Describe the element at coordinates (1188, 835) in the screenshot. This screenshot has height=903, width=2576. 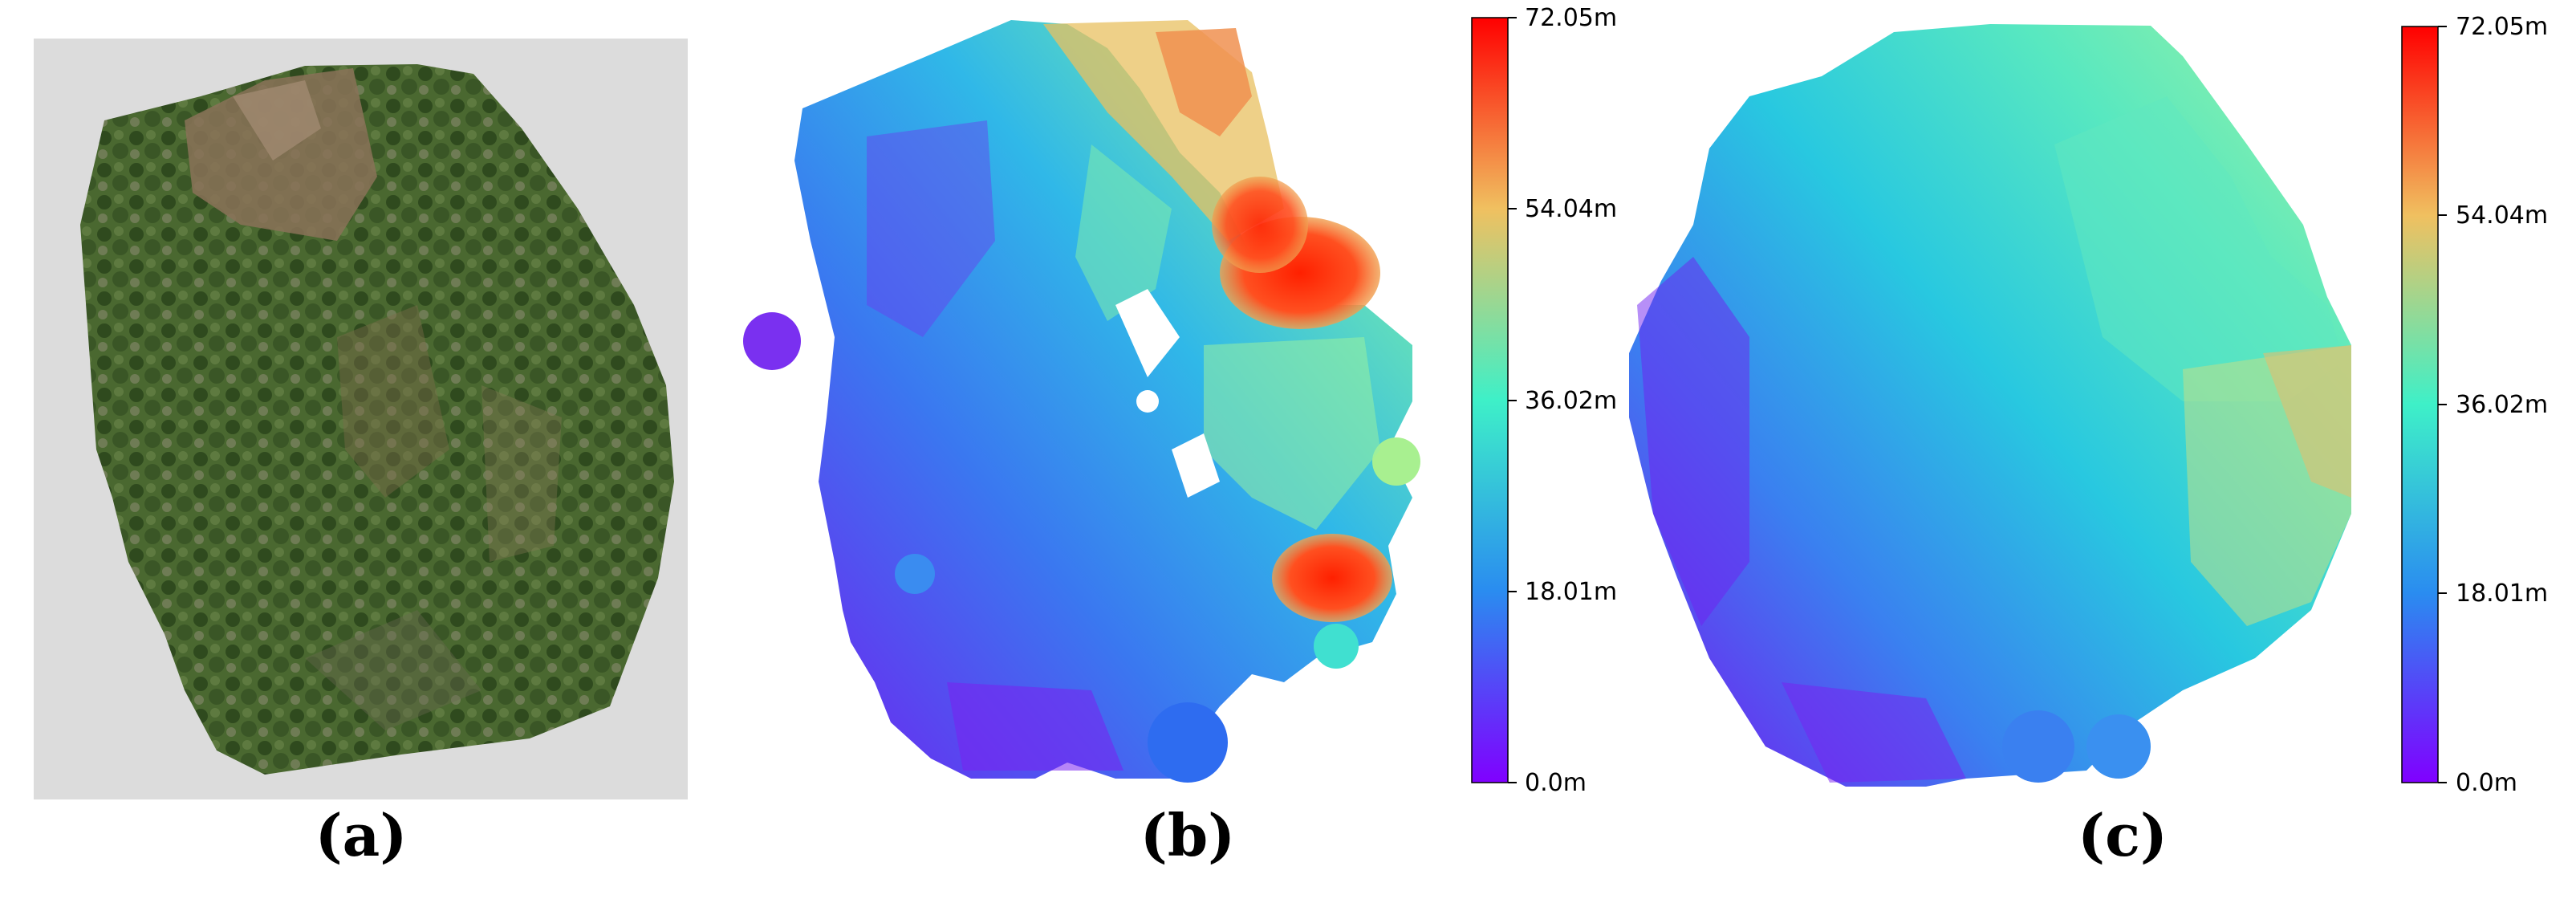
I see `panel-b-caption: (b)` at that location.